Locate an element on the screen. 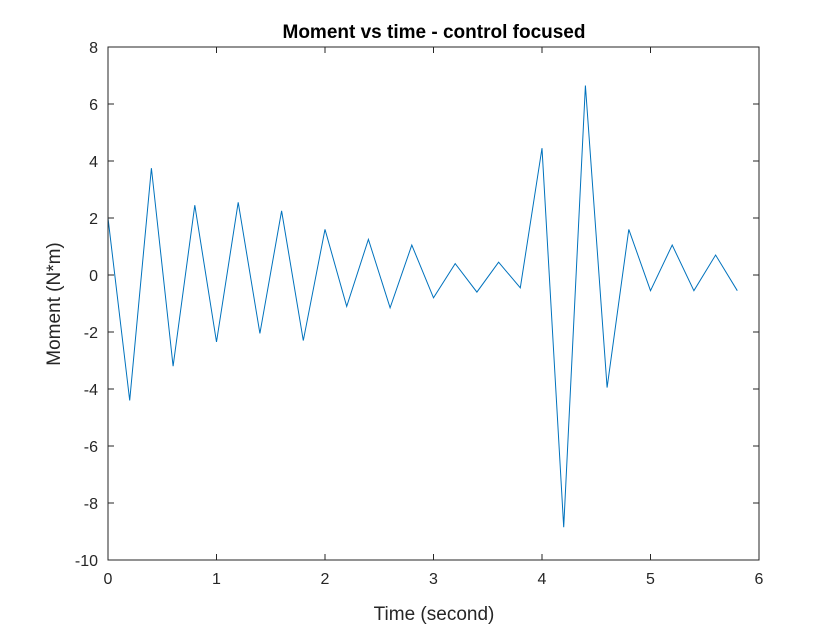  y-tick-label: -10 is located at coordinates (86, 561).